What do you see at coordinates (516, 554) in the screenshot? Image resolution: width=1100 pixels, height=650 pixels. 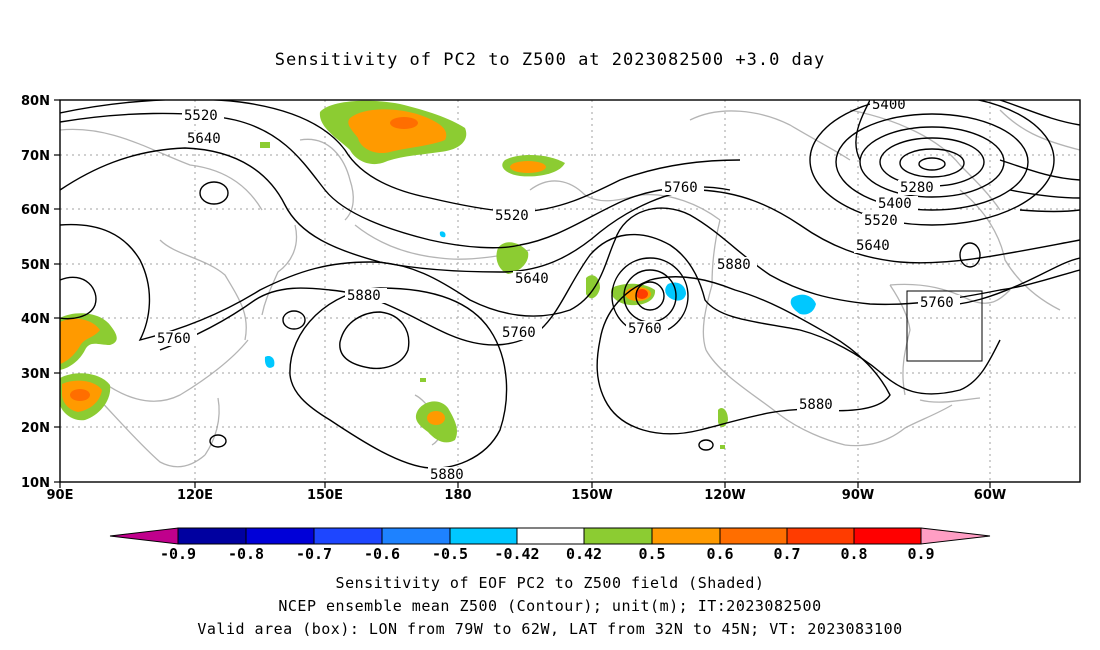 I see `colorbar-label: -0.42` at bounding box center [516, 554].